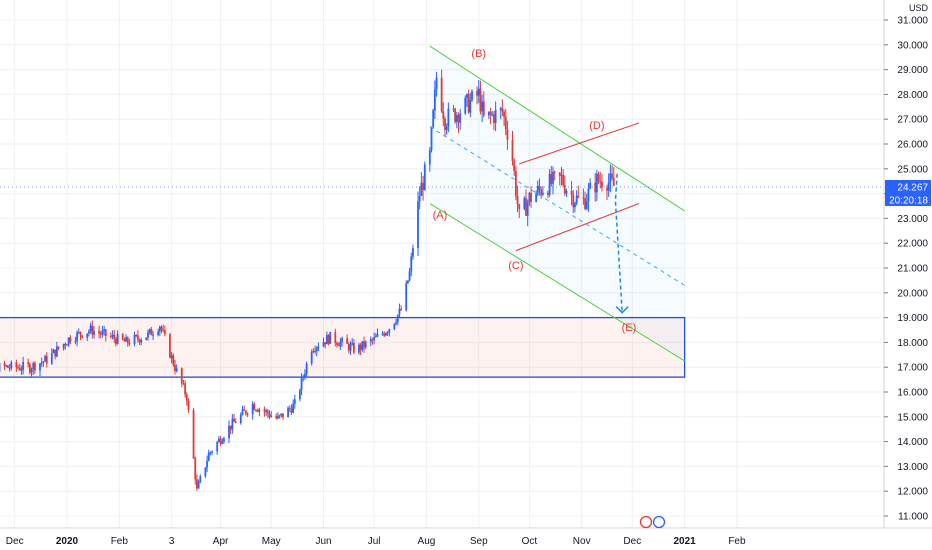 The image size is (932, 550). What do you see at coordinates (323, 541) in the screenshot?
I see `time-tick-label: Jun` at bounding box center [323, 541].